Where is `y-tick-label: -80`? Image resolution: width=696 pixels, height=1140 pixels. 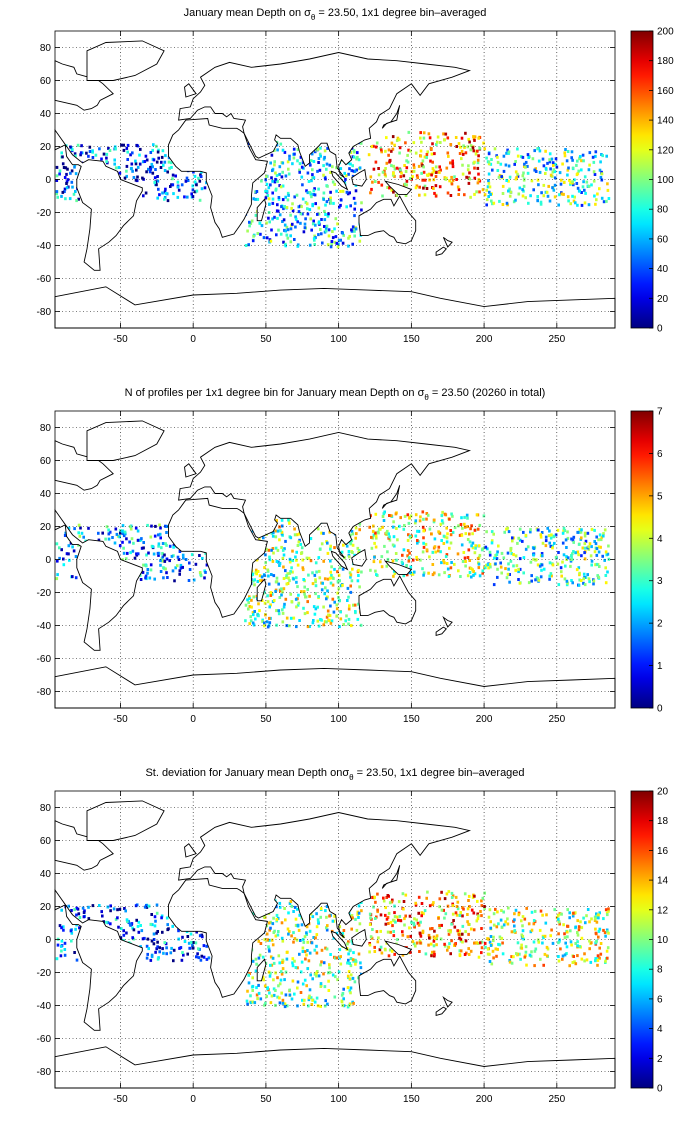
y-tick-label: -80 is located at coordinates (44, 312).